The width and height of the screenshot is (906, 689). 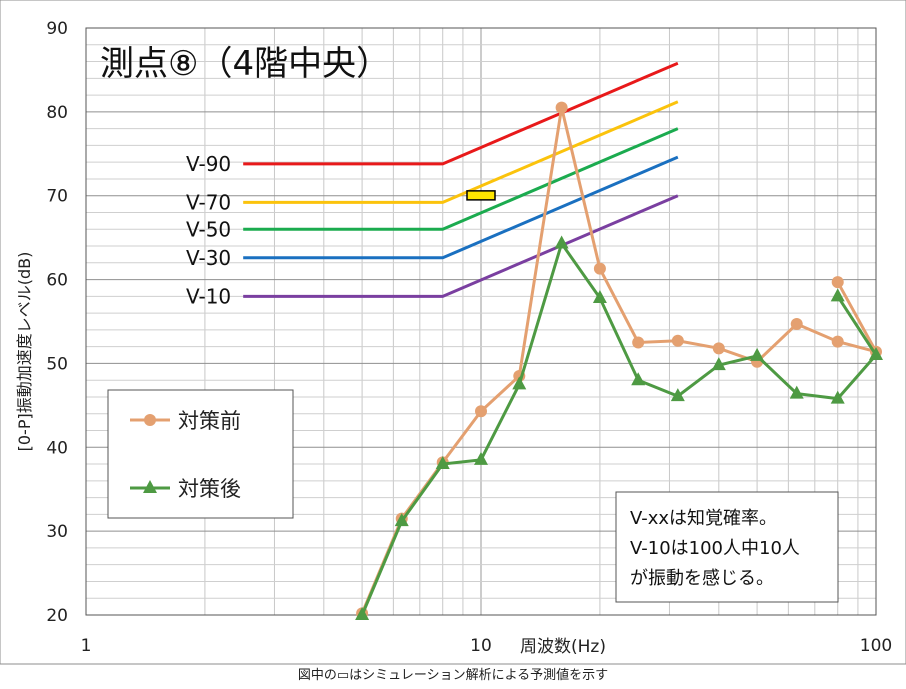 I want to click on legend: 対策前 対策後, so click(x=200, y=454).